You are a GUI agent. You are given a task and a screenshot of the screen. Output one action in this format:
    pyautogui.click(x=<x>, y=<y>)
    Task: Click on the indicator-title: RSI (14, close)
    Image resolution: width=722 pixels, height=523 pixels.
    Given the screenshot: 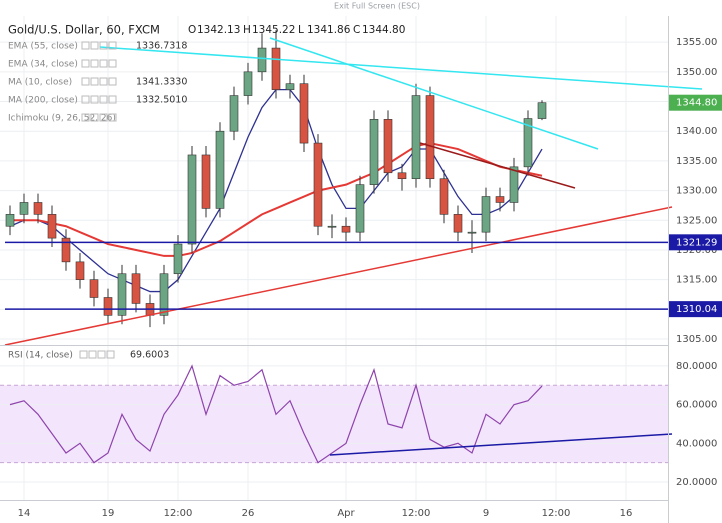 What is the action you would take?
    pyautogui.click(x=40, y=356)
    